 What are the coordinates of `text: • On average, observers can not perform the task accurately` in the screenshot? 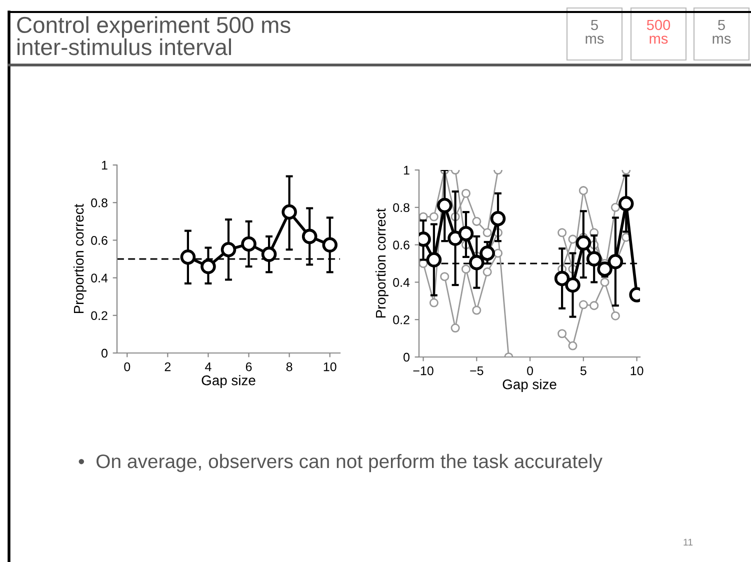 It's located at (340, 463).